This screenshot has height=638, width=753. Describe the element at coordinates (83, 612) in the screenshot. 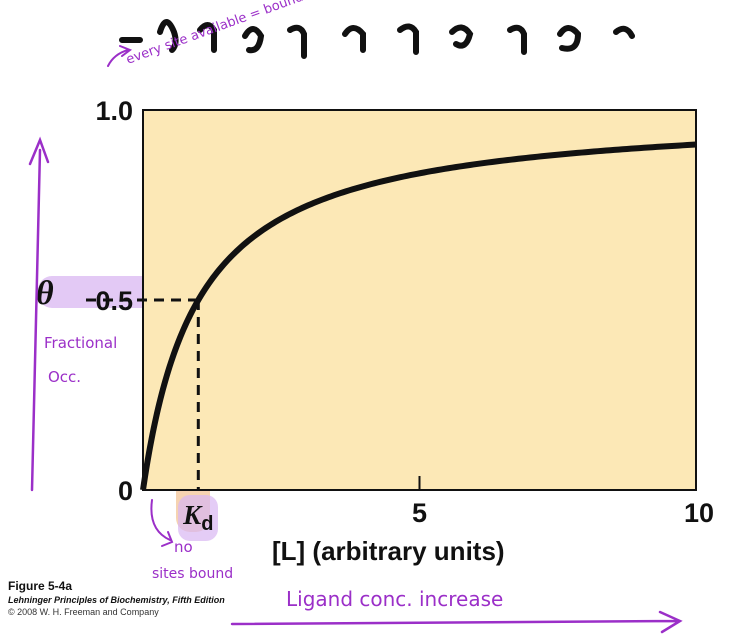

I see `caption-copyright: © 2008 W. H. Freeman and Company` at that location.